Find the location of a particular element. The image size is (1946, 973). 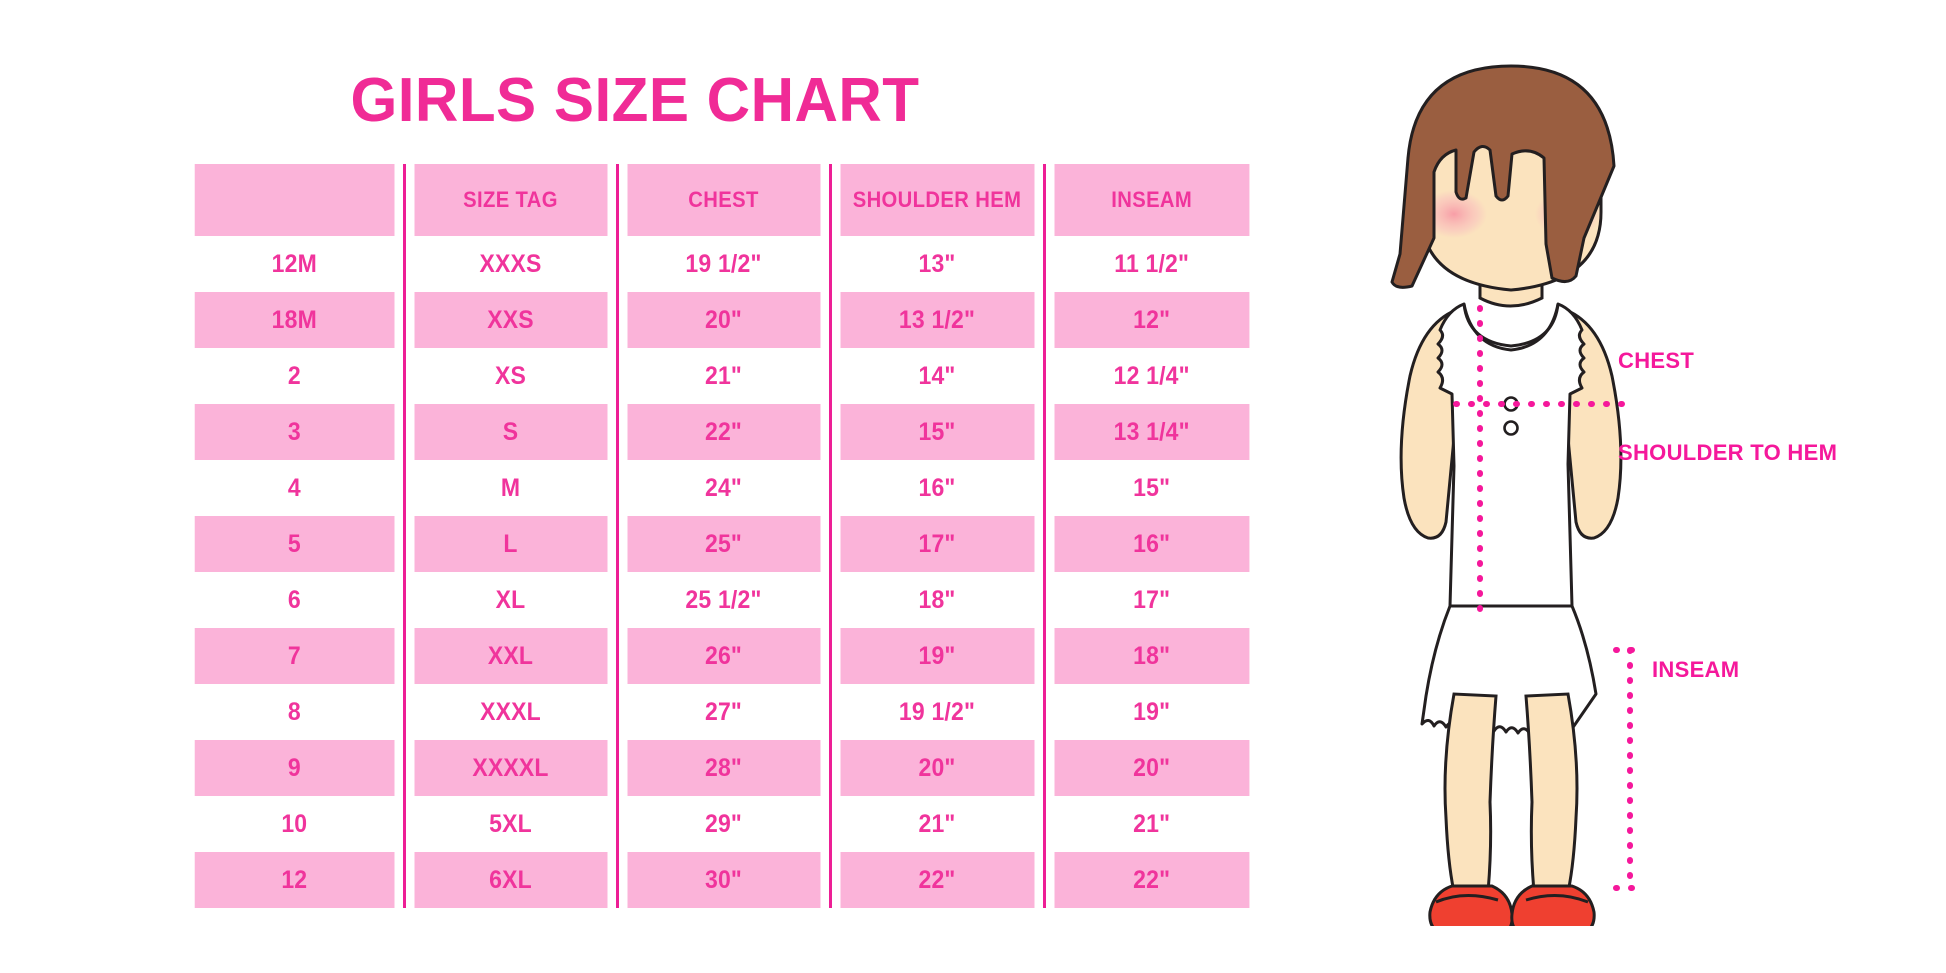

cell-shoulder-hem: 18" is located at coordinates (936, 600).